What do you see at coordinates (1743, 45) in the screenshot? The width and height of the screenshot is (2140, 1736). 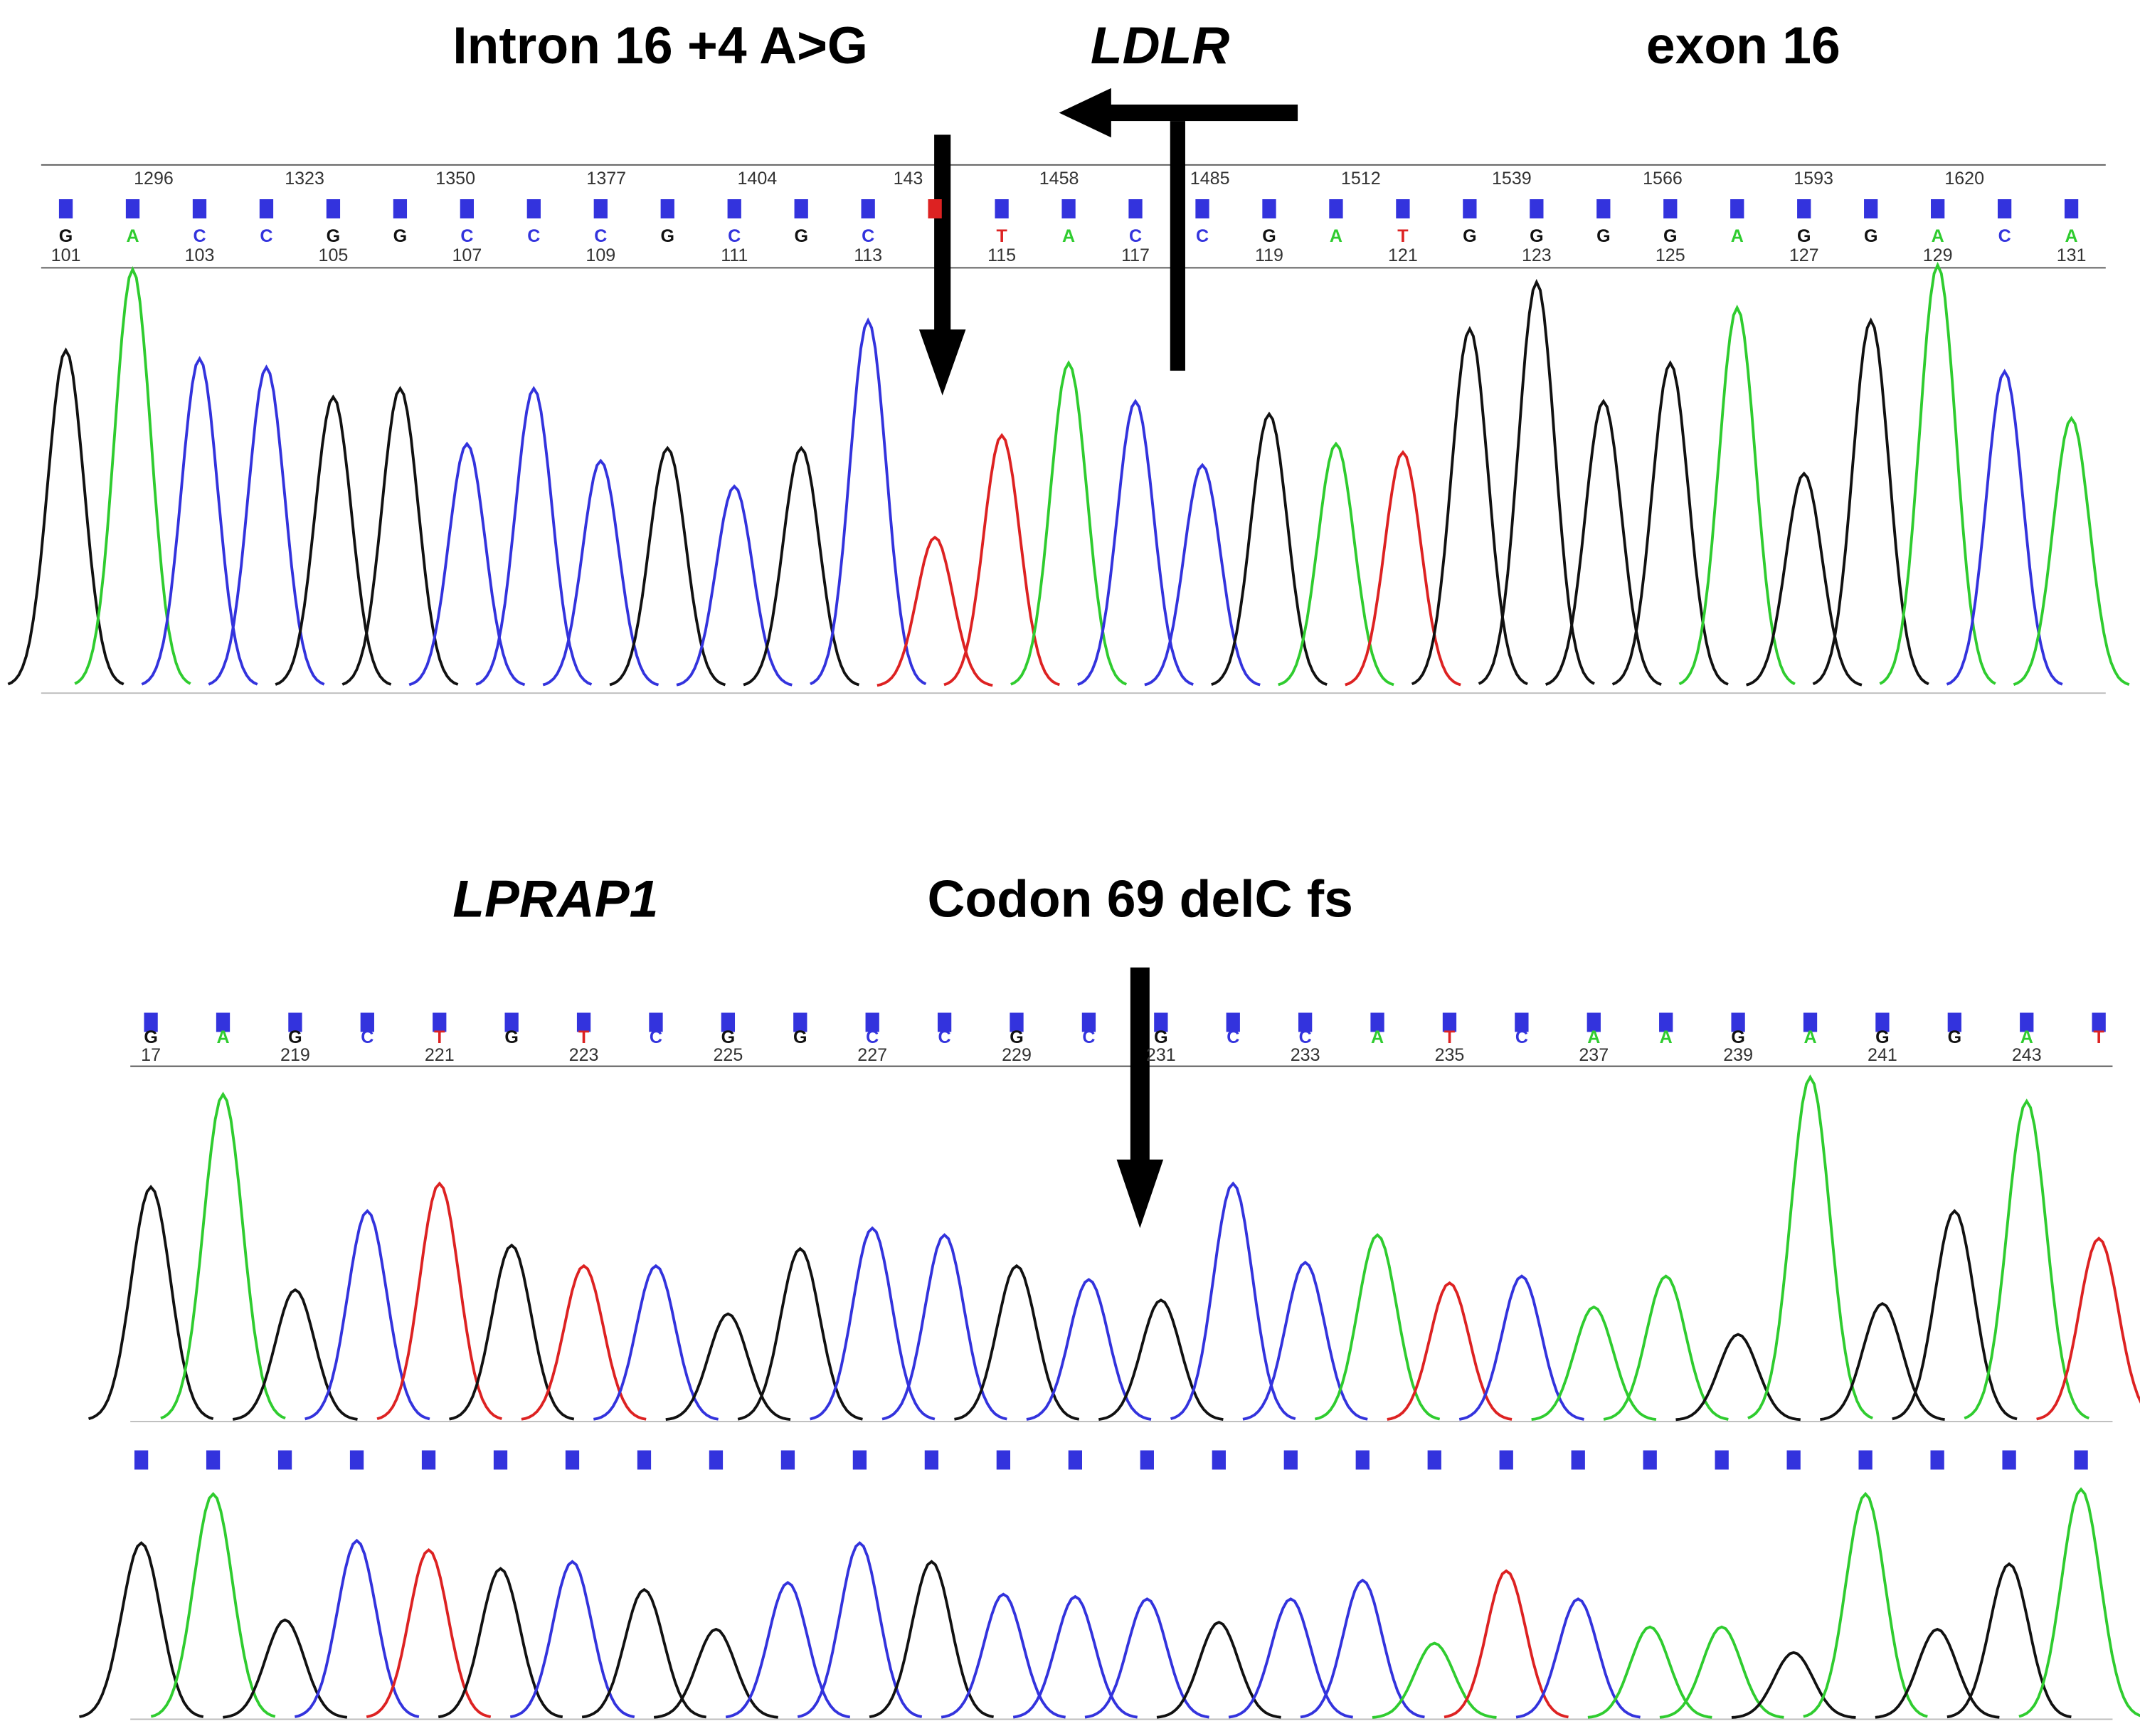 I see `region-label: exon 16` at bounding box center [1743, 45].